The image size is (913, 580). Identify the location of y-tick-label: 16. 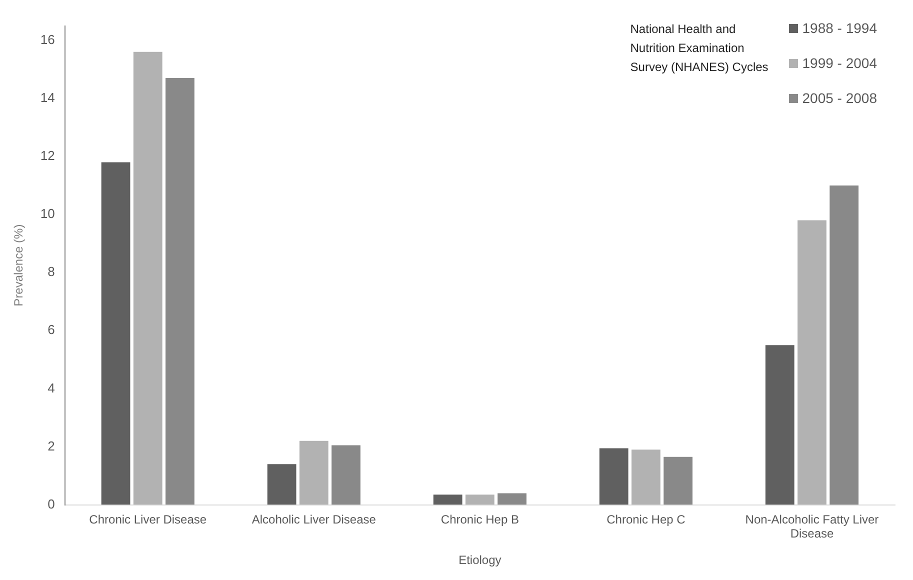
(47, 39).